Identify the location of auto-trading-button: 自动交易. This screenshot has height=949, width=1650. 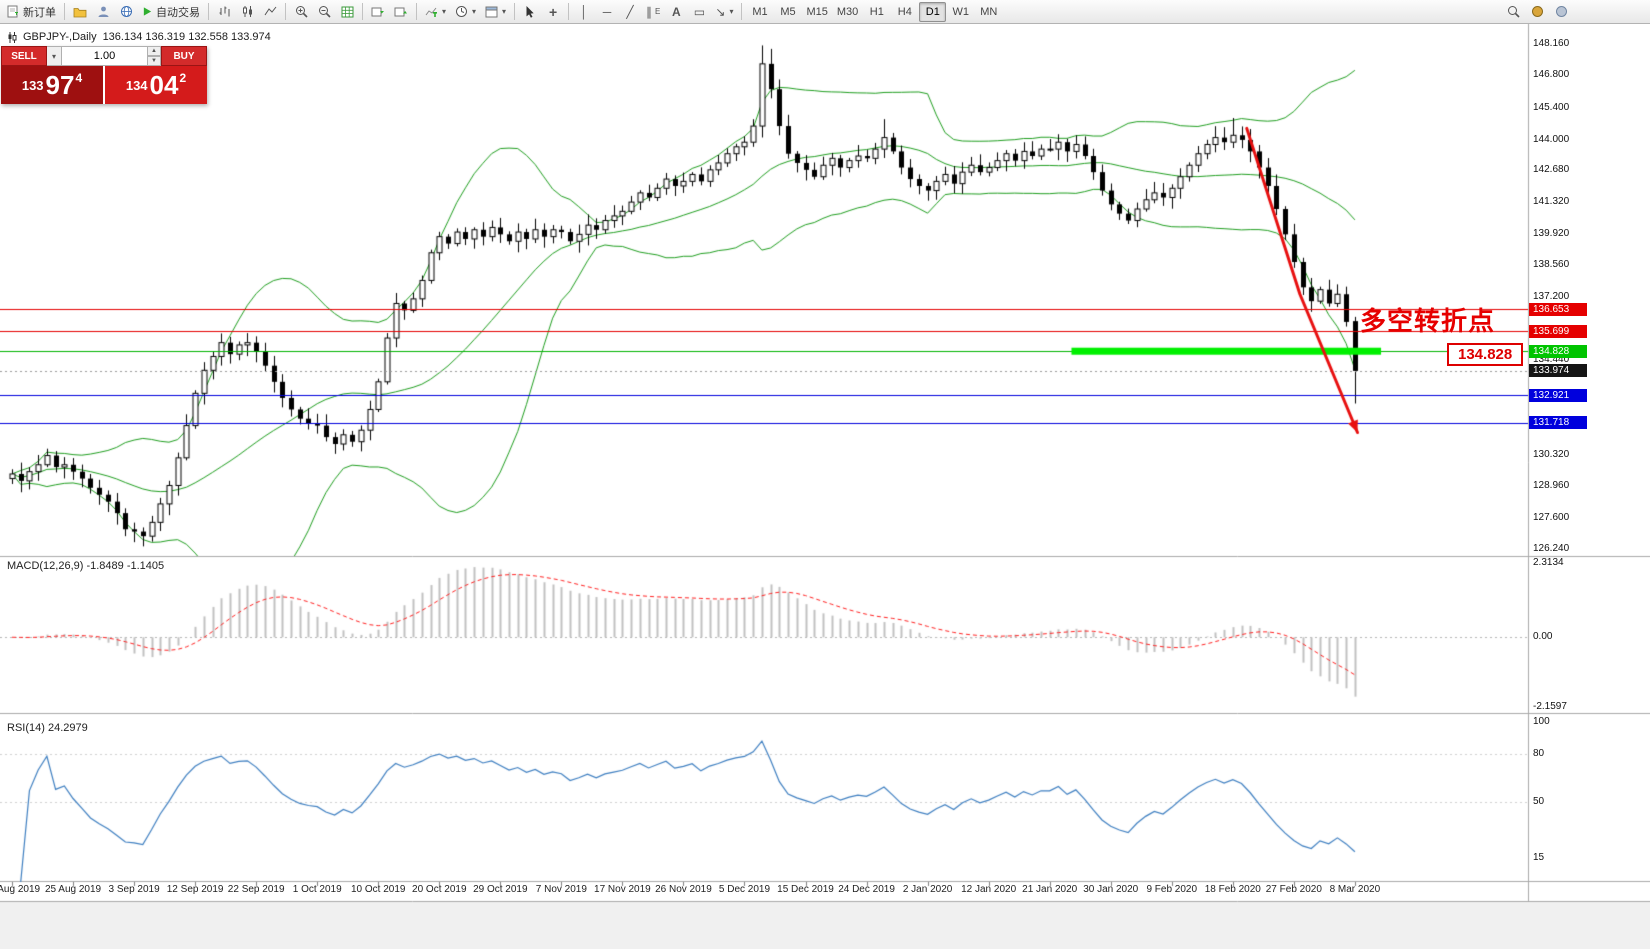
(171, 12).